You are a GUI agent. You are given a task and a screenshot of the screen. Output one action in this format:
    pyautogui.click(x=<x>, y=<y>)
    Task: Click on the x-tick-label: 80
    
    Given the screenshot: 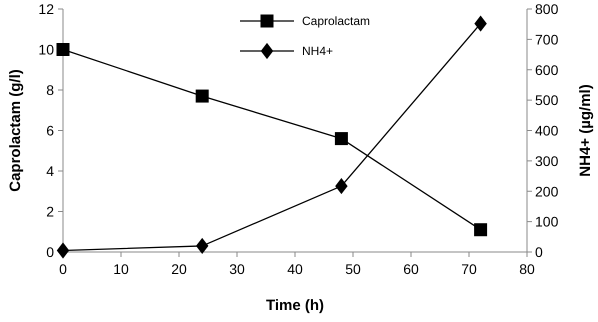 What is the action you would take?
    pyautogui.click(x=527, y=269)
    